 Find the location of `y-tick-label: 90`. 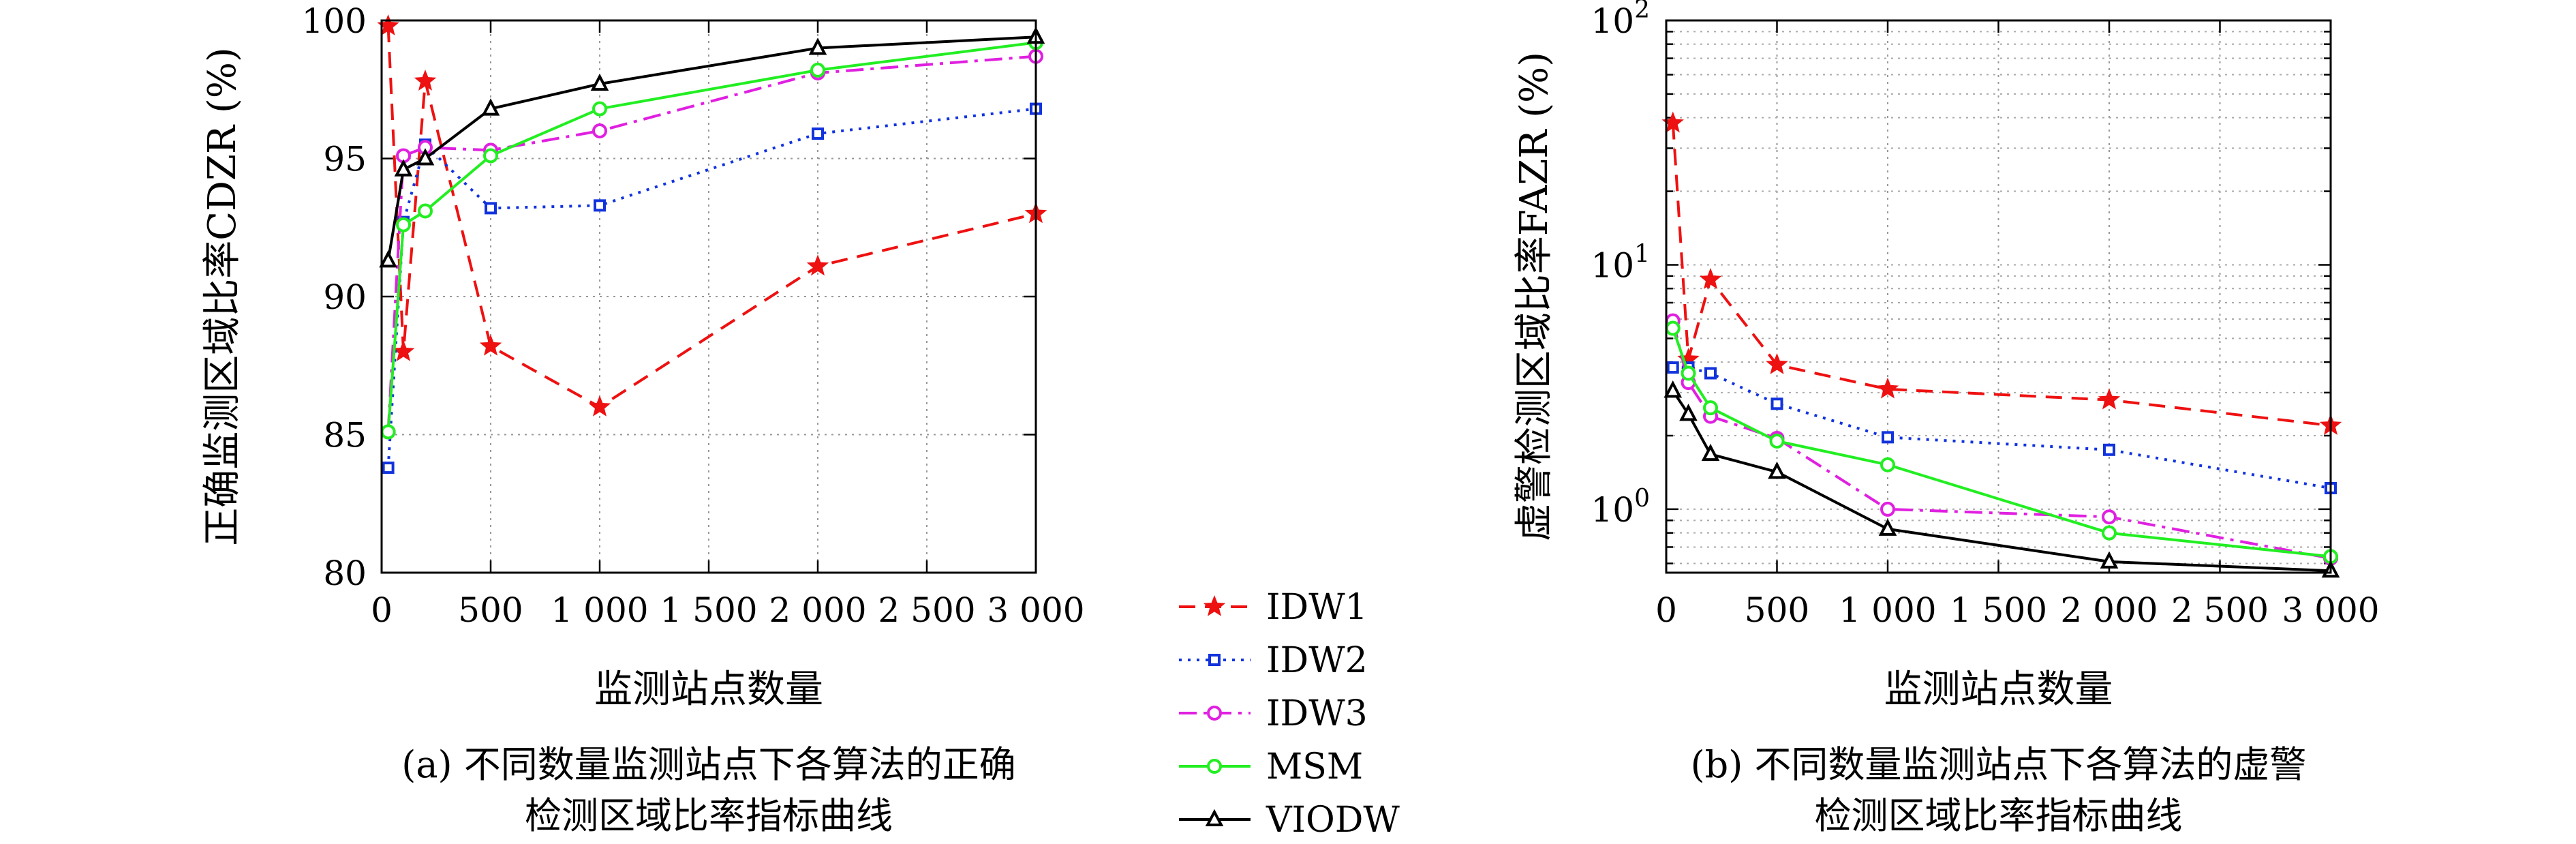

y-tick-label: 90 is located at coordinates (345, 297).